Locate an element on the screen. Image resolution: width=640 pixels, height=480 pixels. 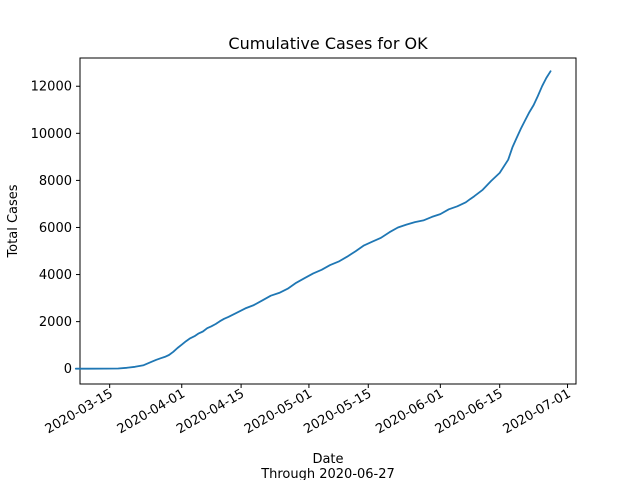
chart-title: Cumulative Cases for OK is located at coordinates (328, 43).